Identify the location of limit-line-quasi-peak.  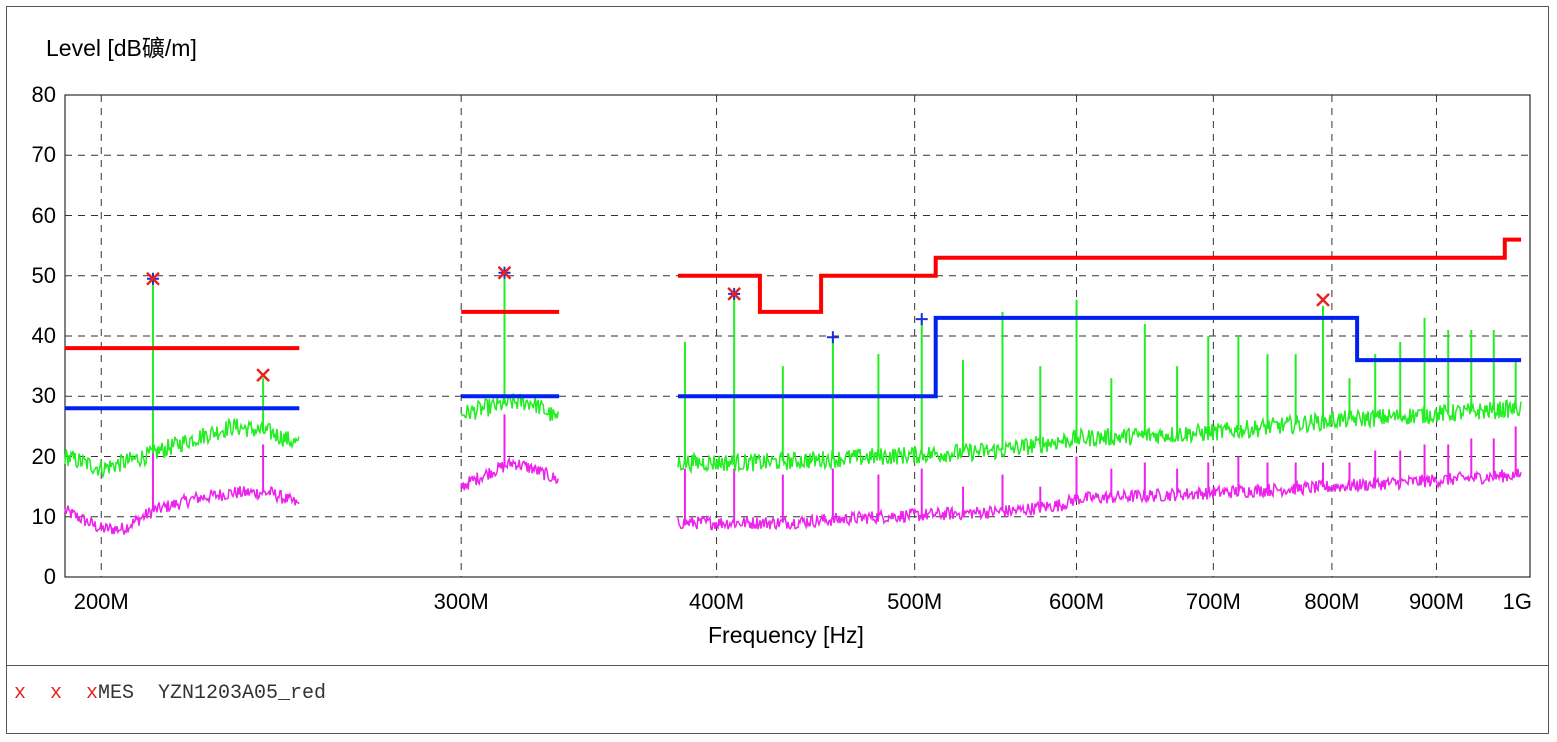
(1100, 275).